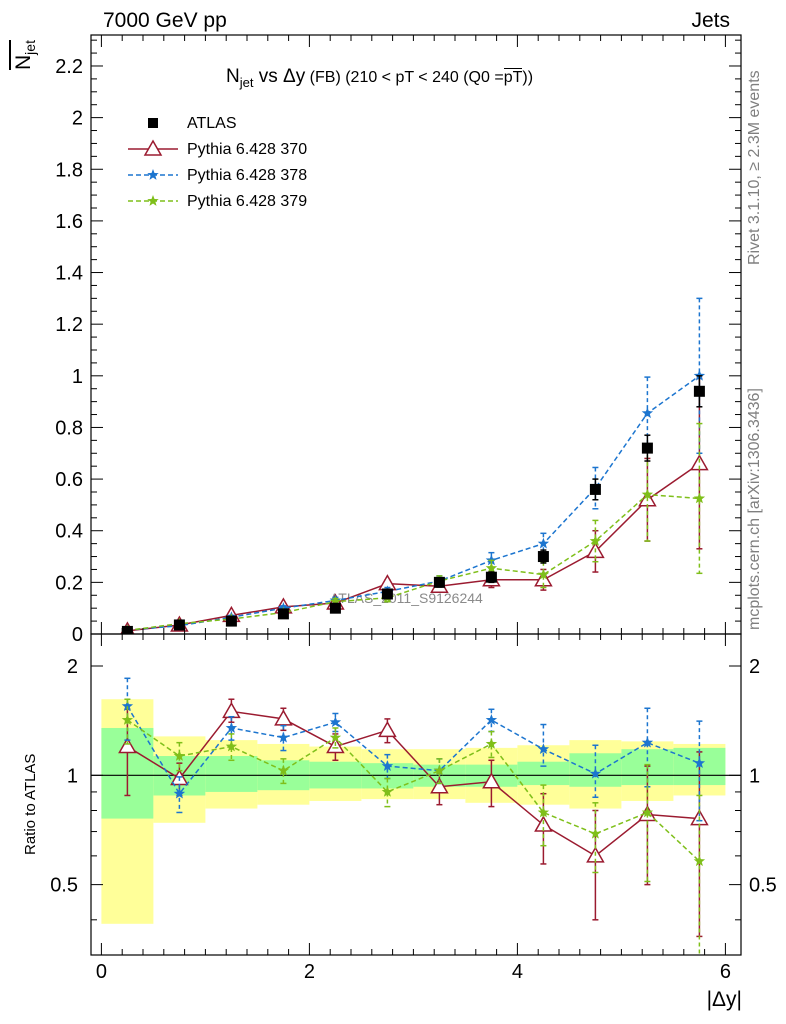  Describe the element at coordinates (710, 20) in the screenshot. I see `header-right: Jets` at that location.